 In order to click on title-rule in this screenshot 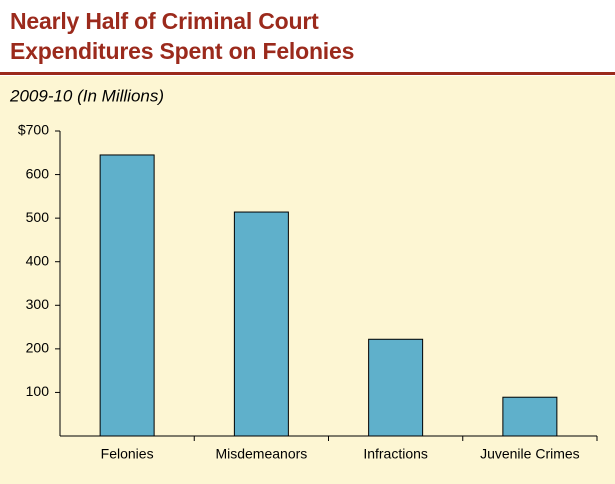, I will do `click(307, 73)`.